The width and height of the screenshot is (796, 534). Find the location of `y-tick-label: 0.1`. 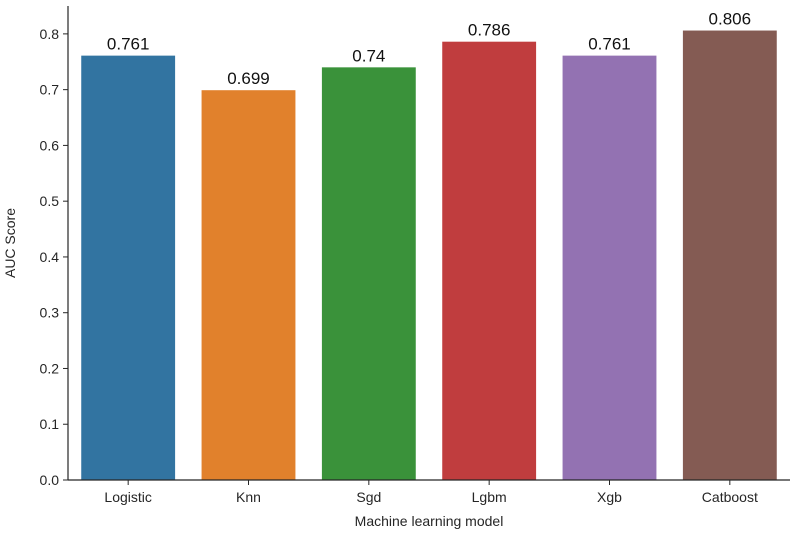

y-tick-label: 0.1 is located at coordinates (50, 424).